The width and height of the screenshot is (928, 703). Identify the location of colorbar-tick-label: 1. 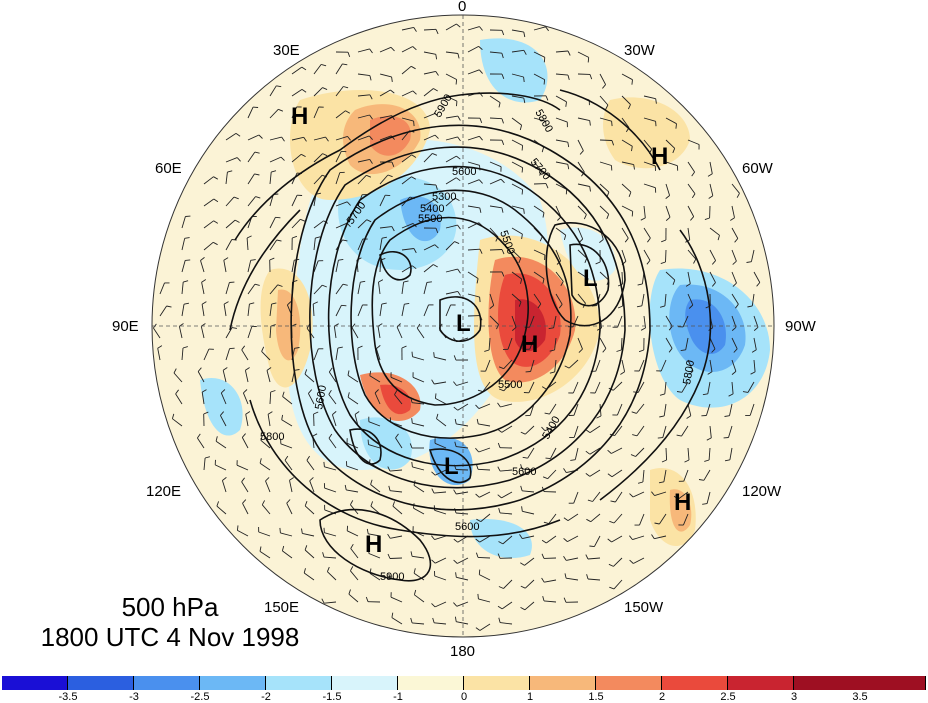
(530, 697).